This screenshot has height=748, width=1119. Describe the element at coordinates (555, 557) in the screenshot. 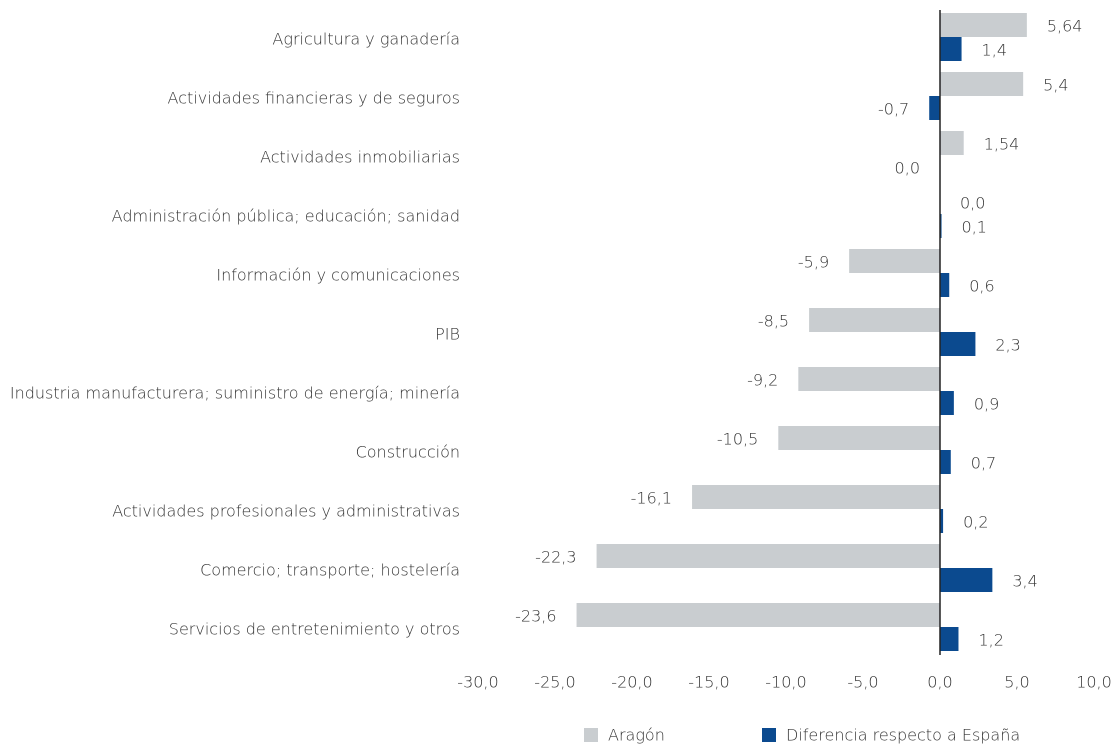

I see `value-label: -22,3` at that location.